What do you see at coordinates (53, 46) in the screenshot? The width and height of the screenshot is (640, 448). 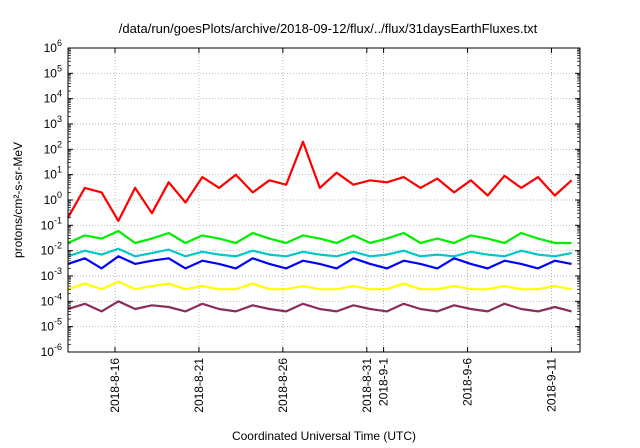 I see `y-tick-label: 10⁶` at bounding box center [53, 46].